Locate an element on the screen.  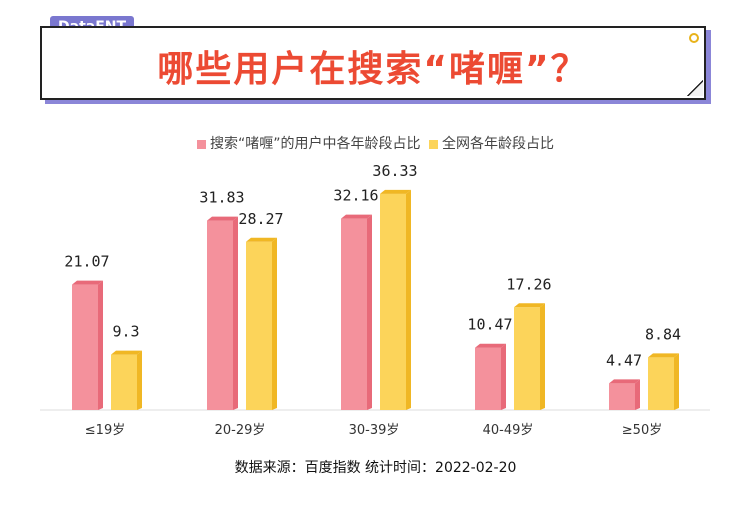
data-label-s2-0: 9.3 is located at coordinates (125, 332).